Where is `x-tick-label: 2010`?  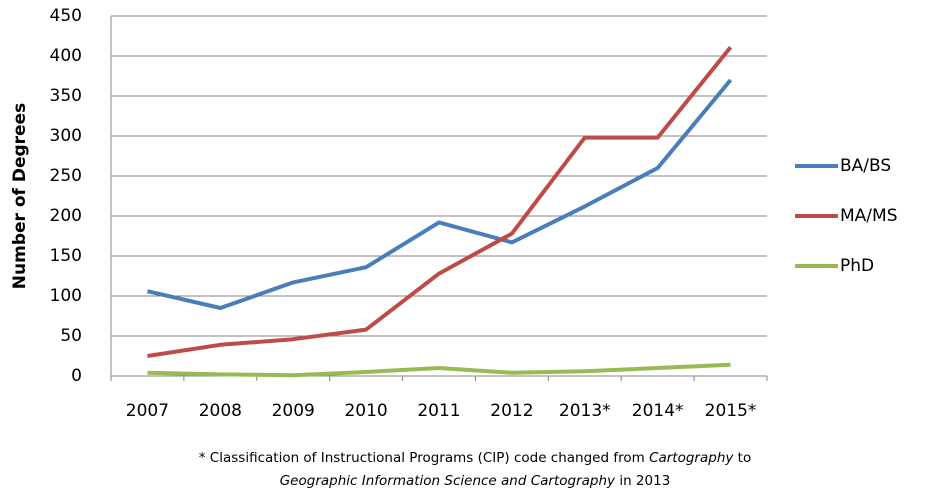
x-tick-label: 2010 is located at coordinates (365, 411).